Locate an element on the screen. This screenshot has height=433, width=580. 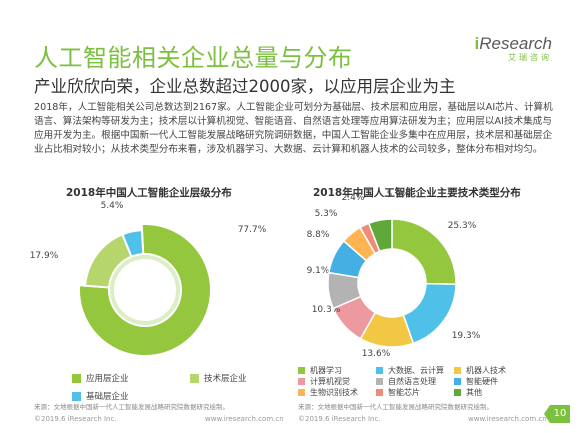
chart1-legend-label-3: 计算机视觉 is located at coordinates (330, 381).